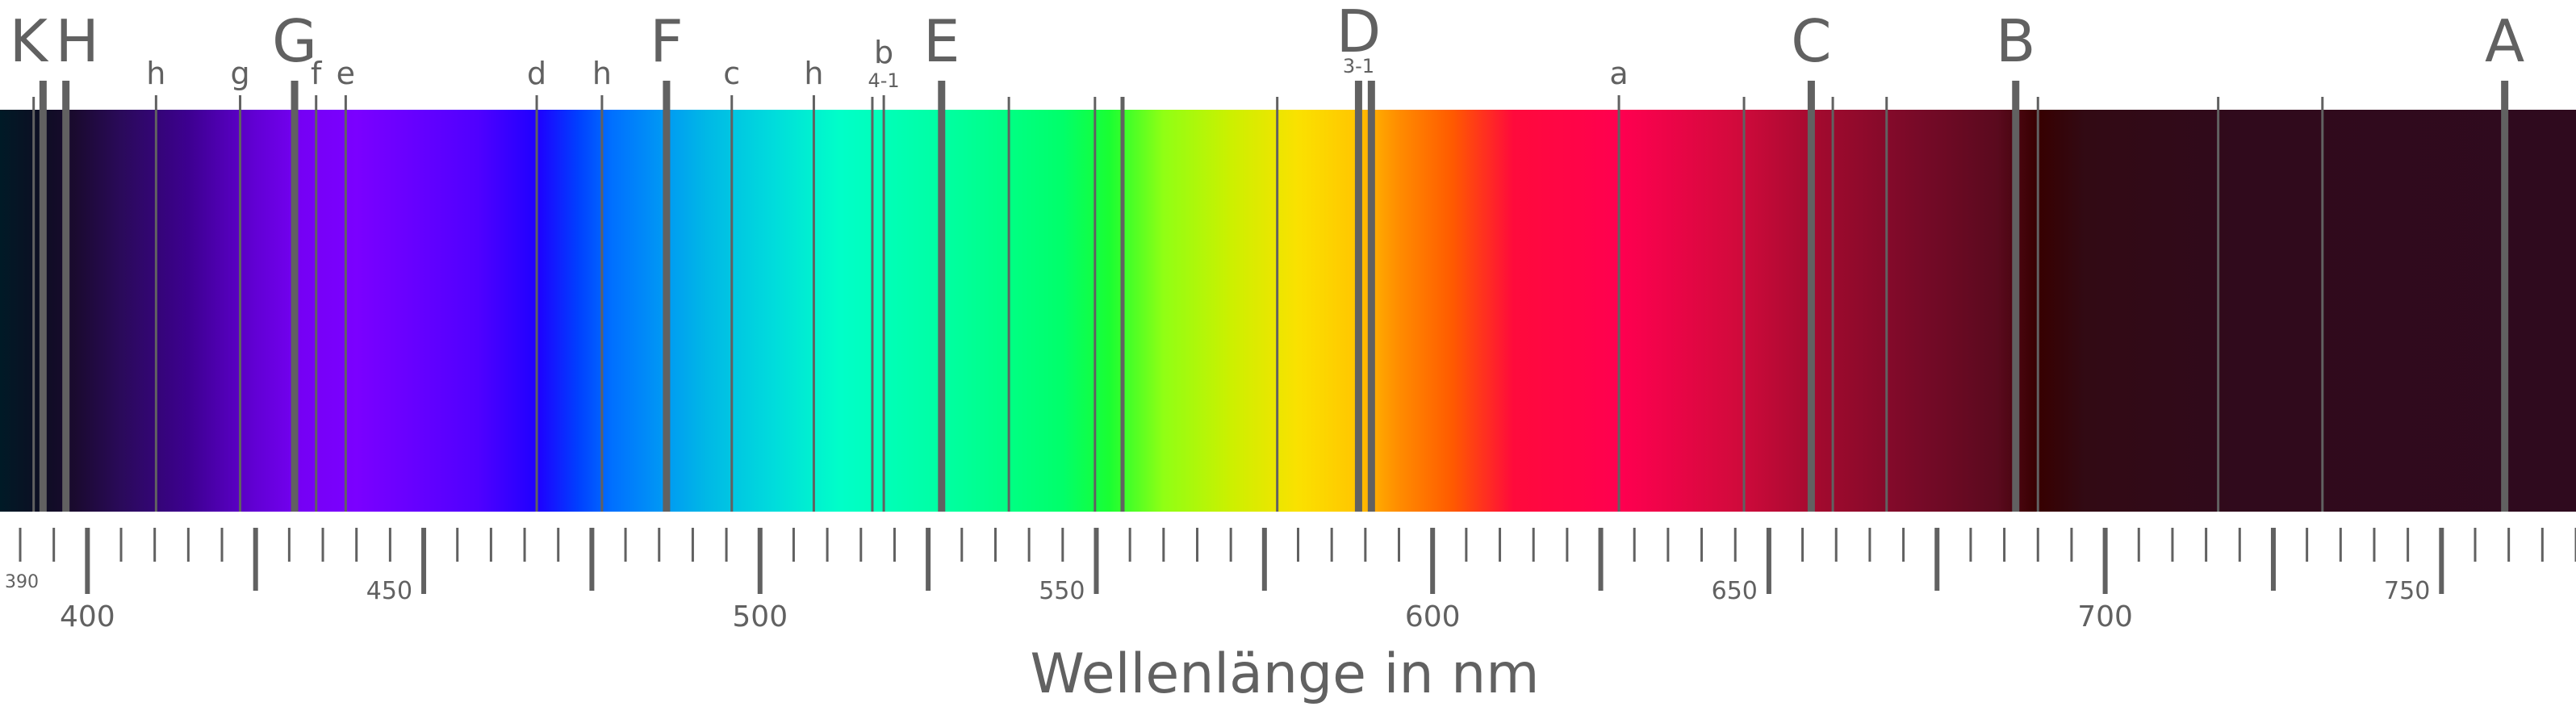  What do you see at coordinates (1358, 66) in the screenshot?
I see `absorption-line-sublabel: 3-1` at bounding box center [1358, 66].